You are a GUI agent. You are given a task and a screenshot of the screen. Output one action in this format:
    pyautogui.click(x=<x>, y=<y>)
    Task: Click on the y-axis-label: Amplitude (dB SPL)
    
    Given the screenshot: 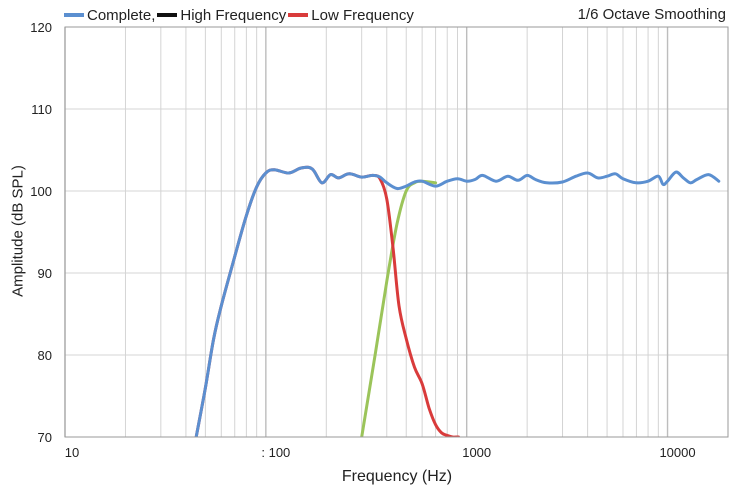 What is the action you would take?
    pyautogui.click(x=18, y=231)
    